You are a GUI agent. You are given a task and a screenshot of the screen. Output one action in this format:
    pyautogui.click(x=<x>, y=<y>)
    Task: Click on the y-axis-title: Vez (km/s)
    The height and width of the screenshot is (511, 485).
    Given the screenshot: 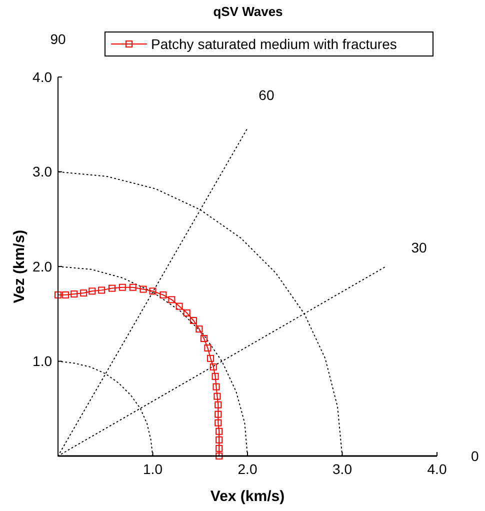 What is the action you would take?
    pyautogui.click(x=19, y=267)
    